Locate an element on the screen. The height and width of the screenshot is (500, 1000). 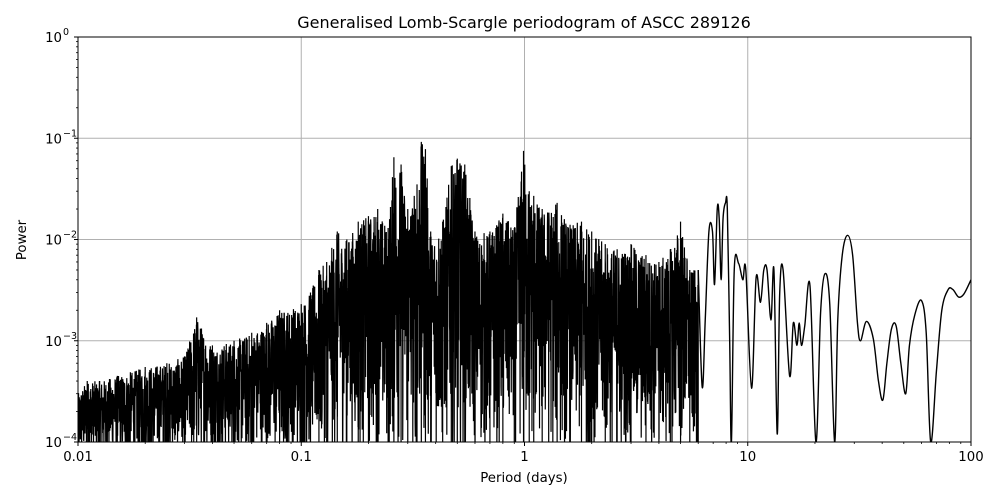
y-axis-label: Power is located at coordinates (22, 239).